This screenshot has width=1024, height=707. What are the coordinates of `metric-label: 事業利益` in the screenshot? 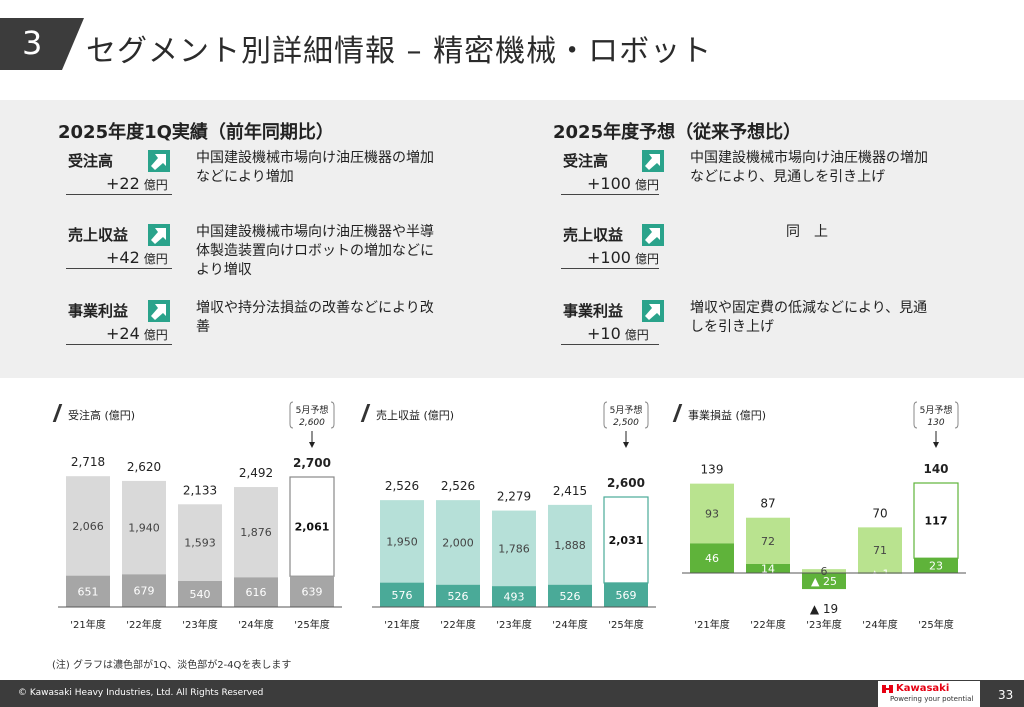 It's located at (98, 311).